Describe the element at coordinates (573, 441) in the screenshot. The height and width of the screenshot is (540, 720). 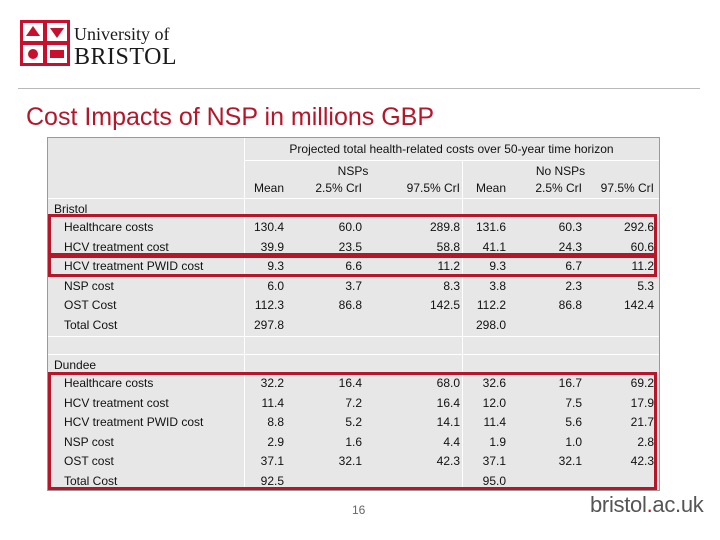
I see `table-cell: 1.0` at that location.